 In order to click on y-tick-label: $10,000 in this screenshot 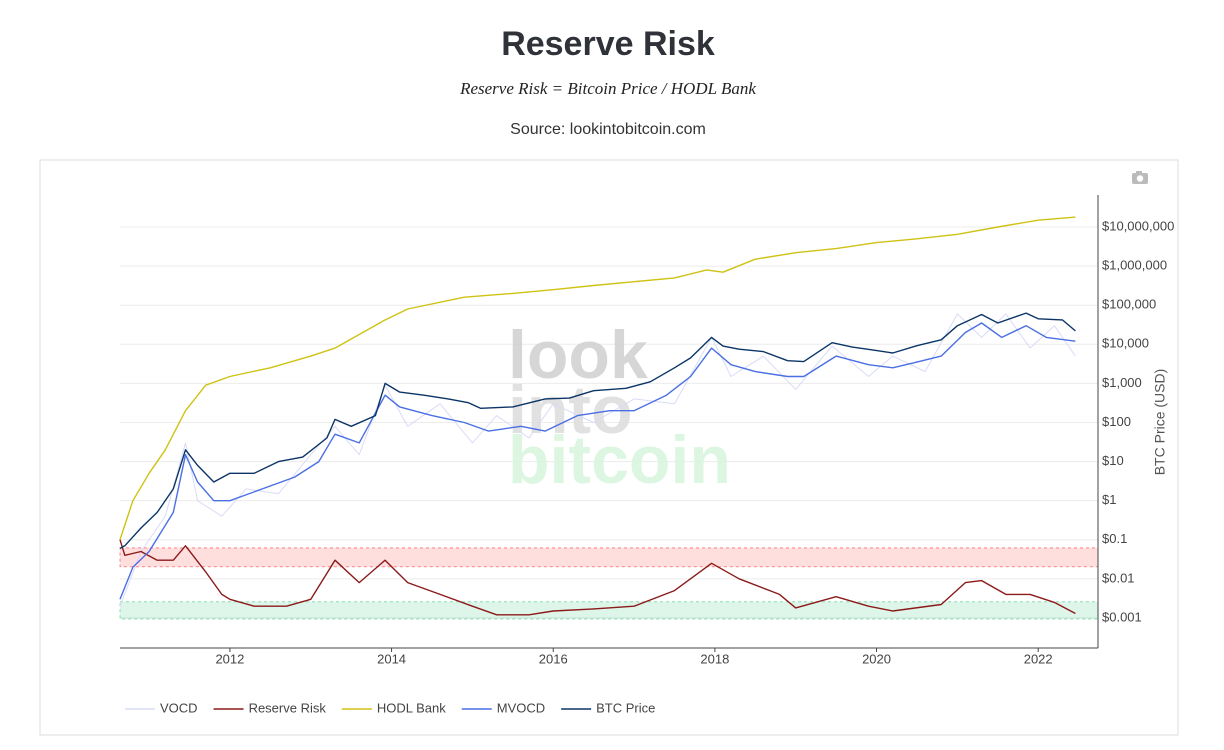, I will do `click(1125, 343)`.